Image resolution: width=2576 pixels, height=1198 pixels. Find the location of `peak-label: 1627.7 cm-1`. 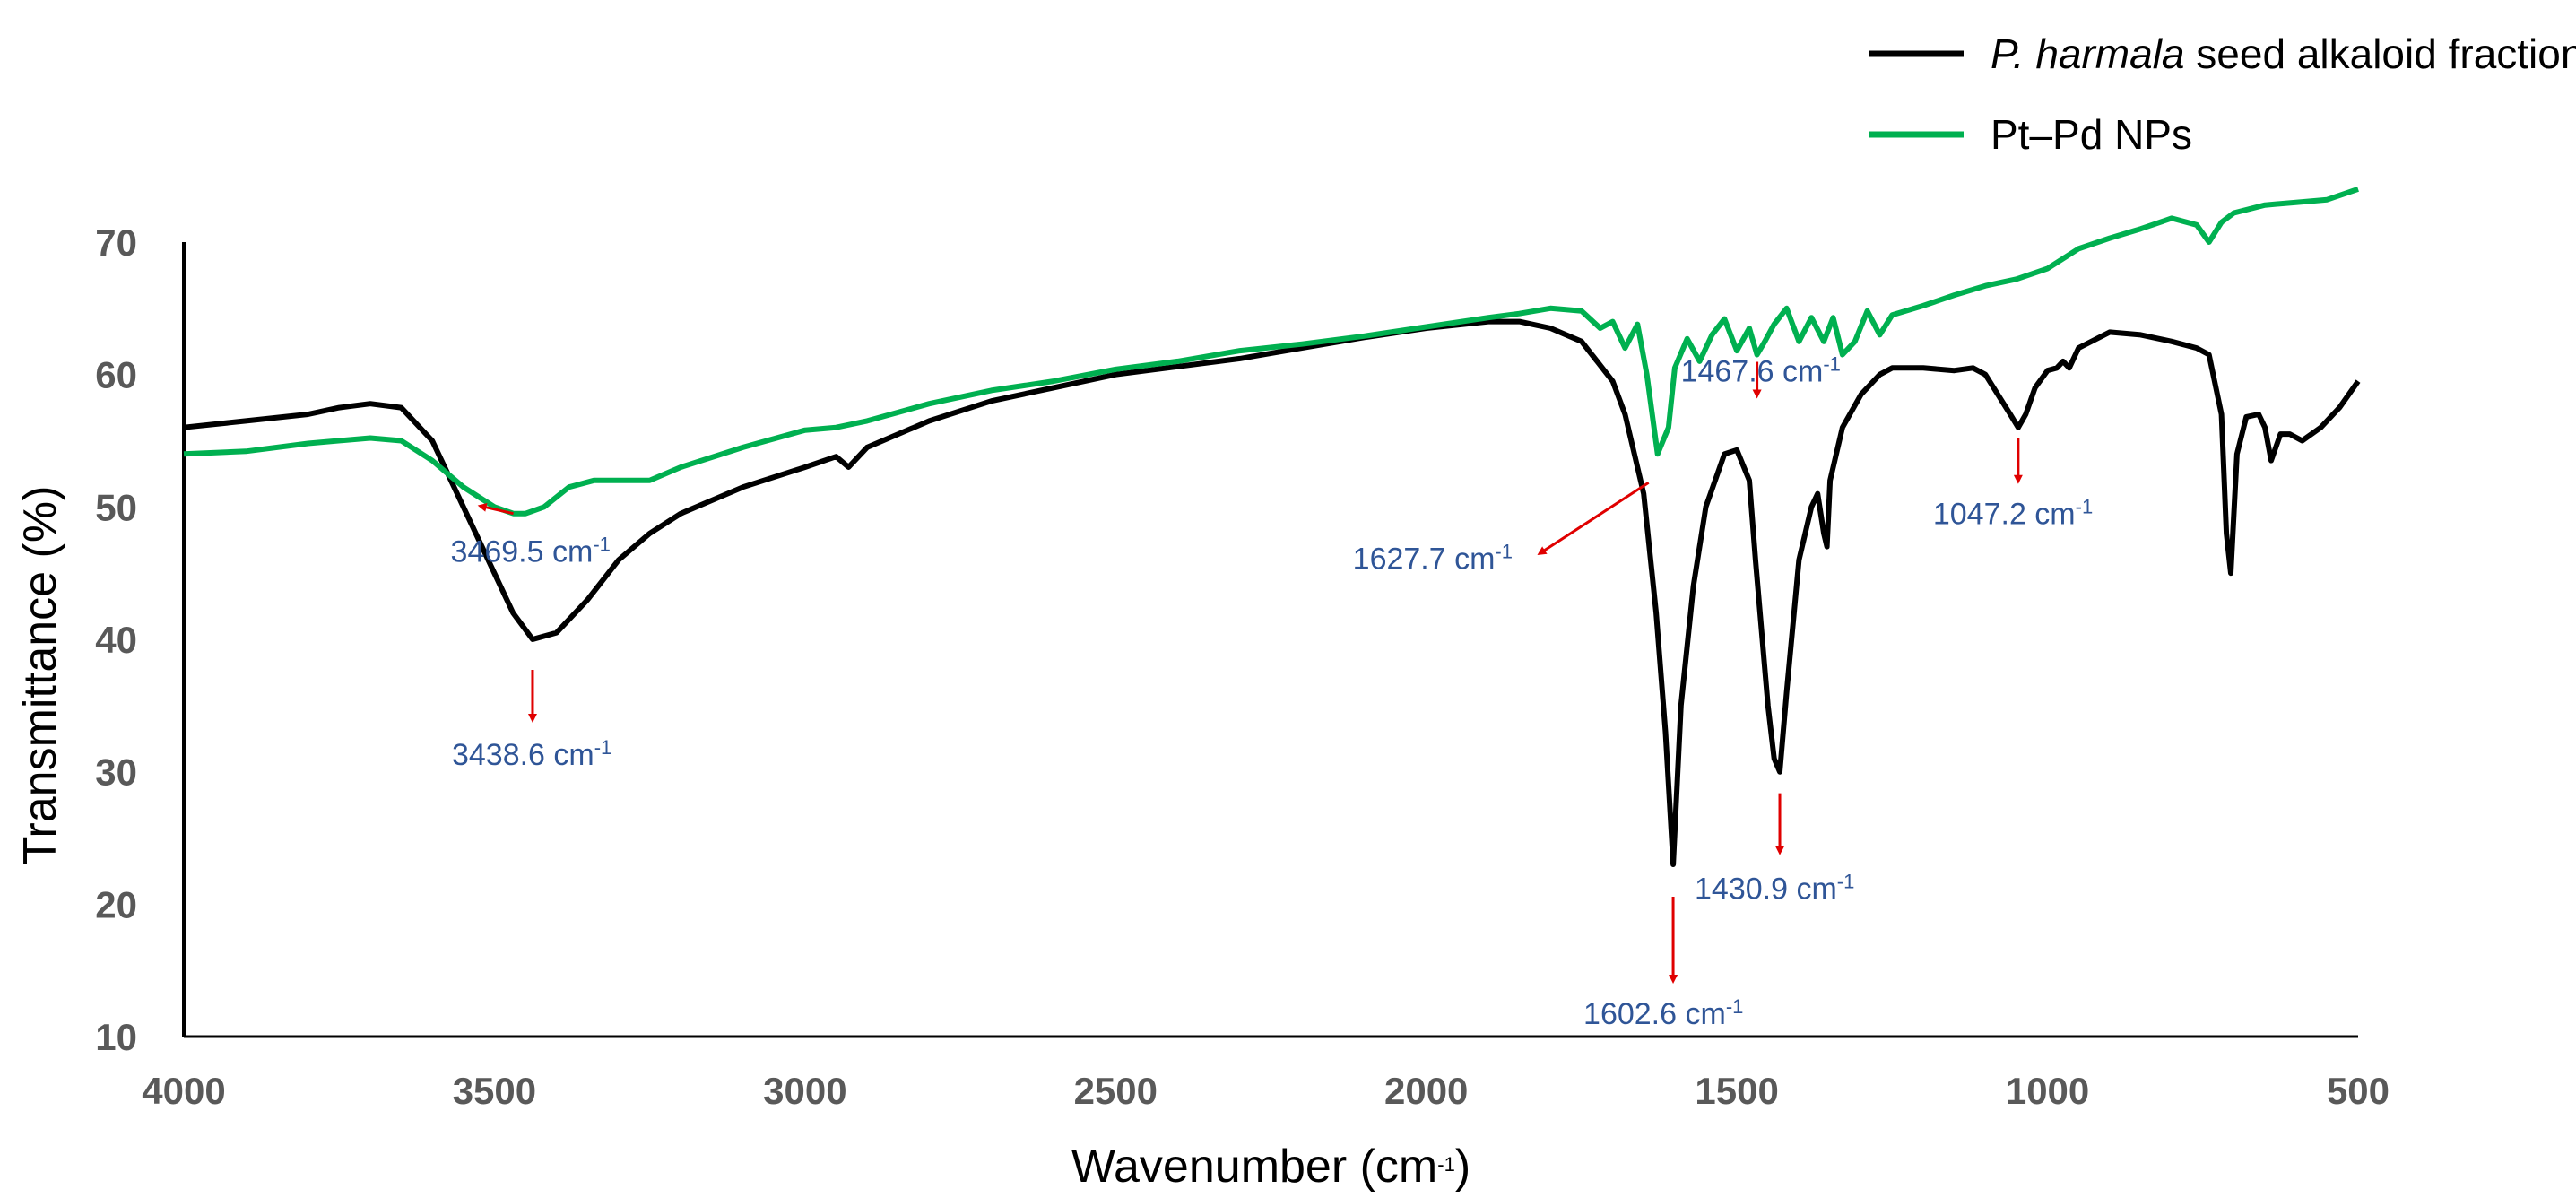

peak-label: 1627.7 cm-1 is located at coordinates (1433, 558).